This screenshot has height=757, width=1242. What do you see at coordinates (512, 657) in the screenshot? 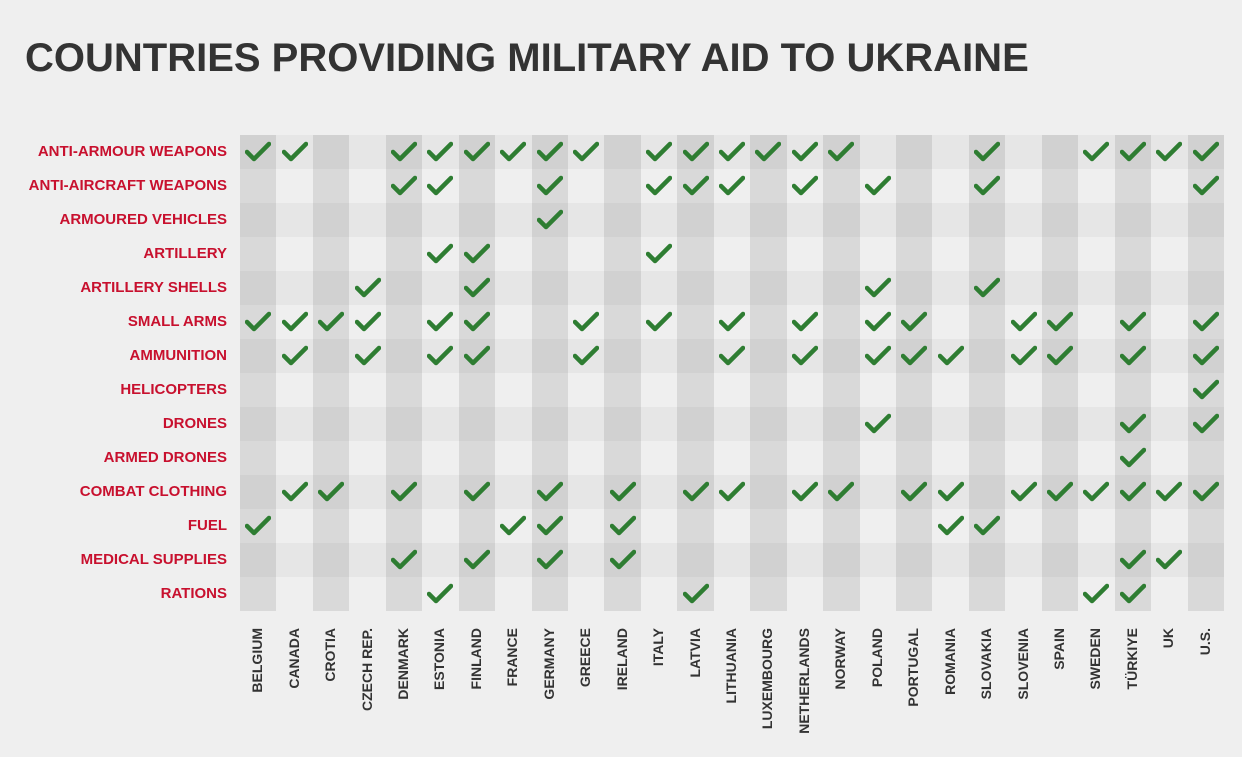
I see `column-label: FRANCE` at bounding box center [512, 657].